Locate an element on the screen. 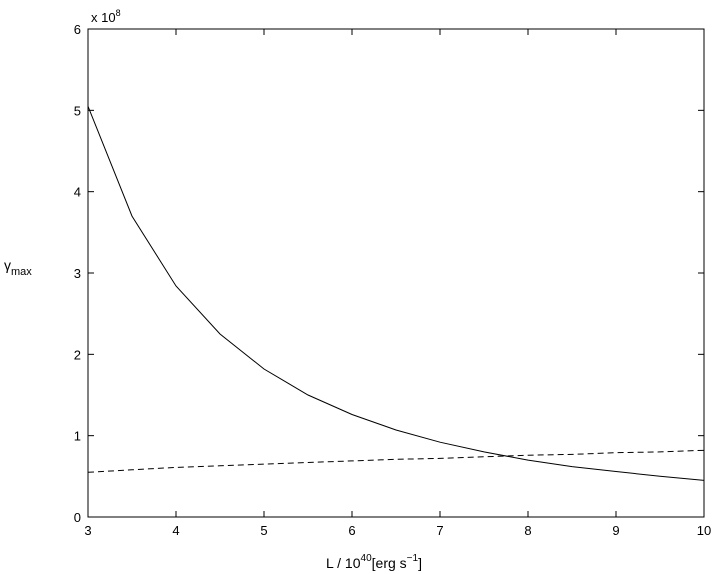  x-axis-label: L / 1040[erg s−1] is located at coordinates (374, 562).